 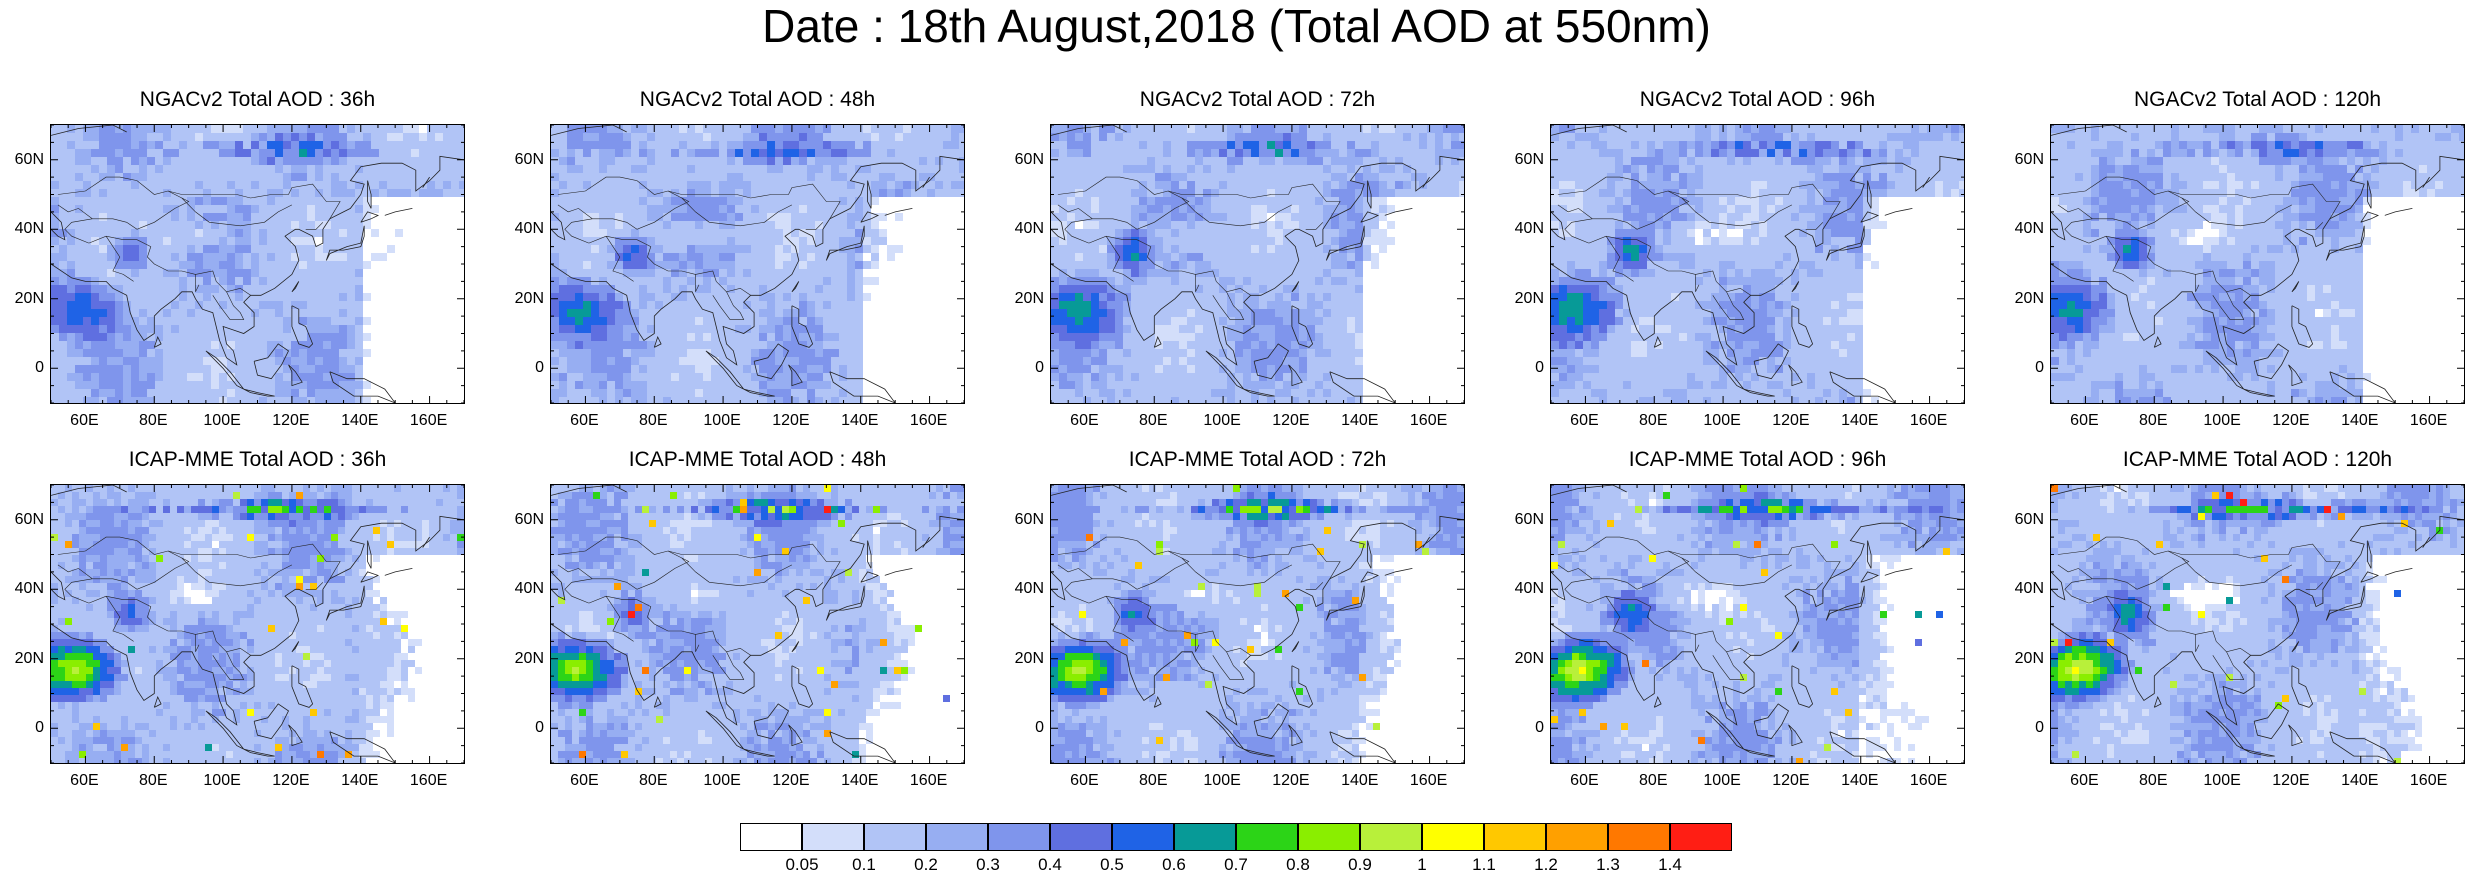 What do you see at coordinates (757, 460) in the screenshot?
I see `panel-title: ICAP-MME Total AOD : 48h` at bounding box center [757, 460].